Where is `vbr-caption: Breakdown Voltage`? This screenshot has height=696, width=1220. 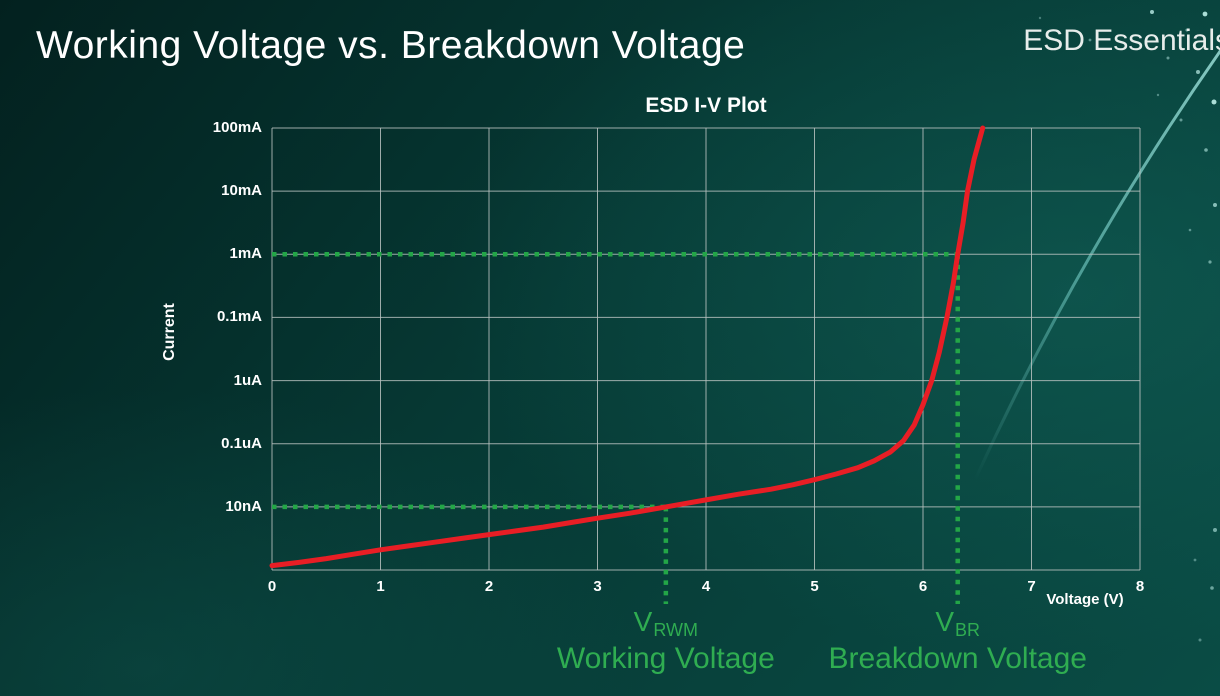
vbr-caption: Breakdown Voltage is located at coordinates (957, 658).